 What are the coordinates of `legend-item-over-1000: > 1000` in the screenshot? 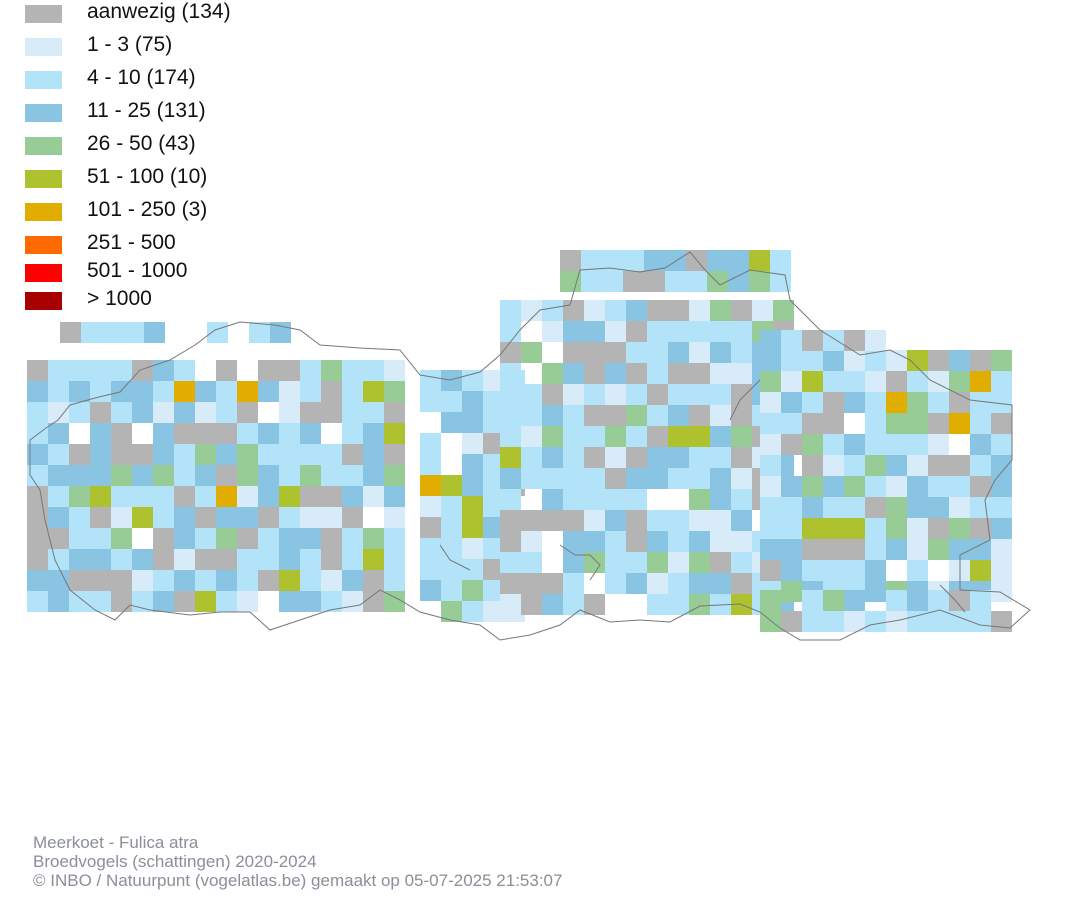 It's located at (225, 298).